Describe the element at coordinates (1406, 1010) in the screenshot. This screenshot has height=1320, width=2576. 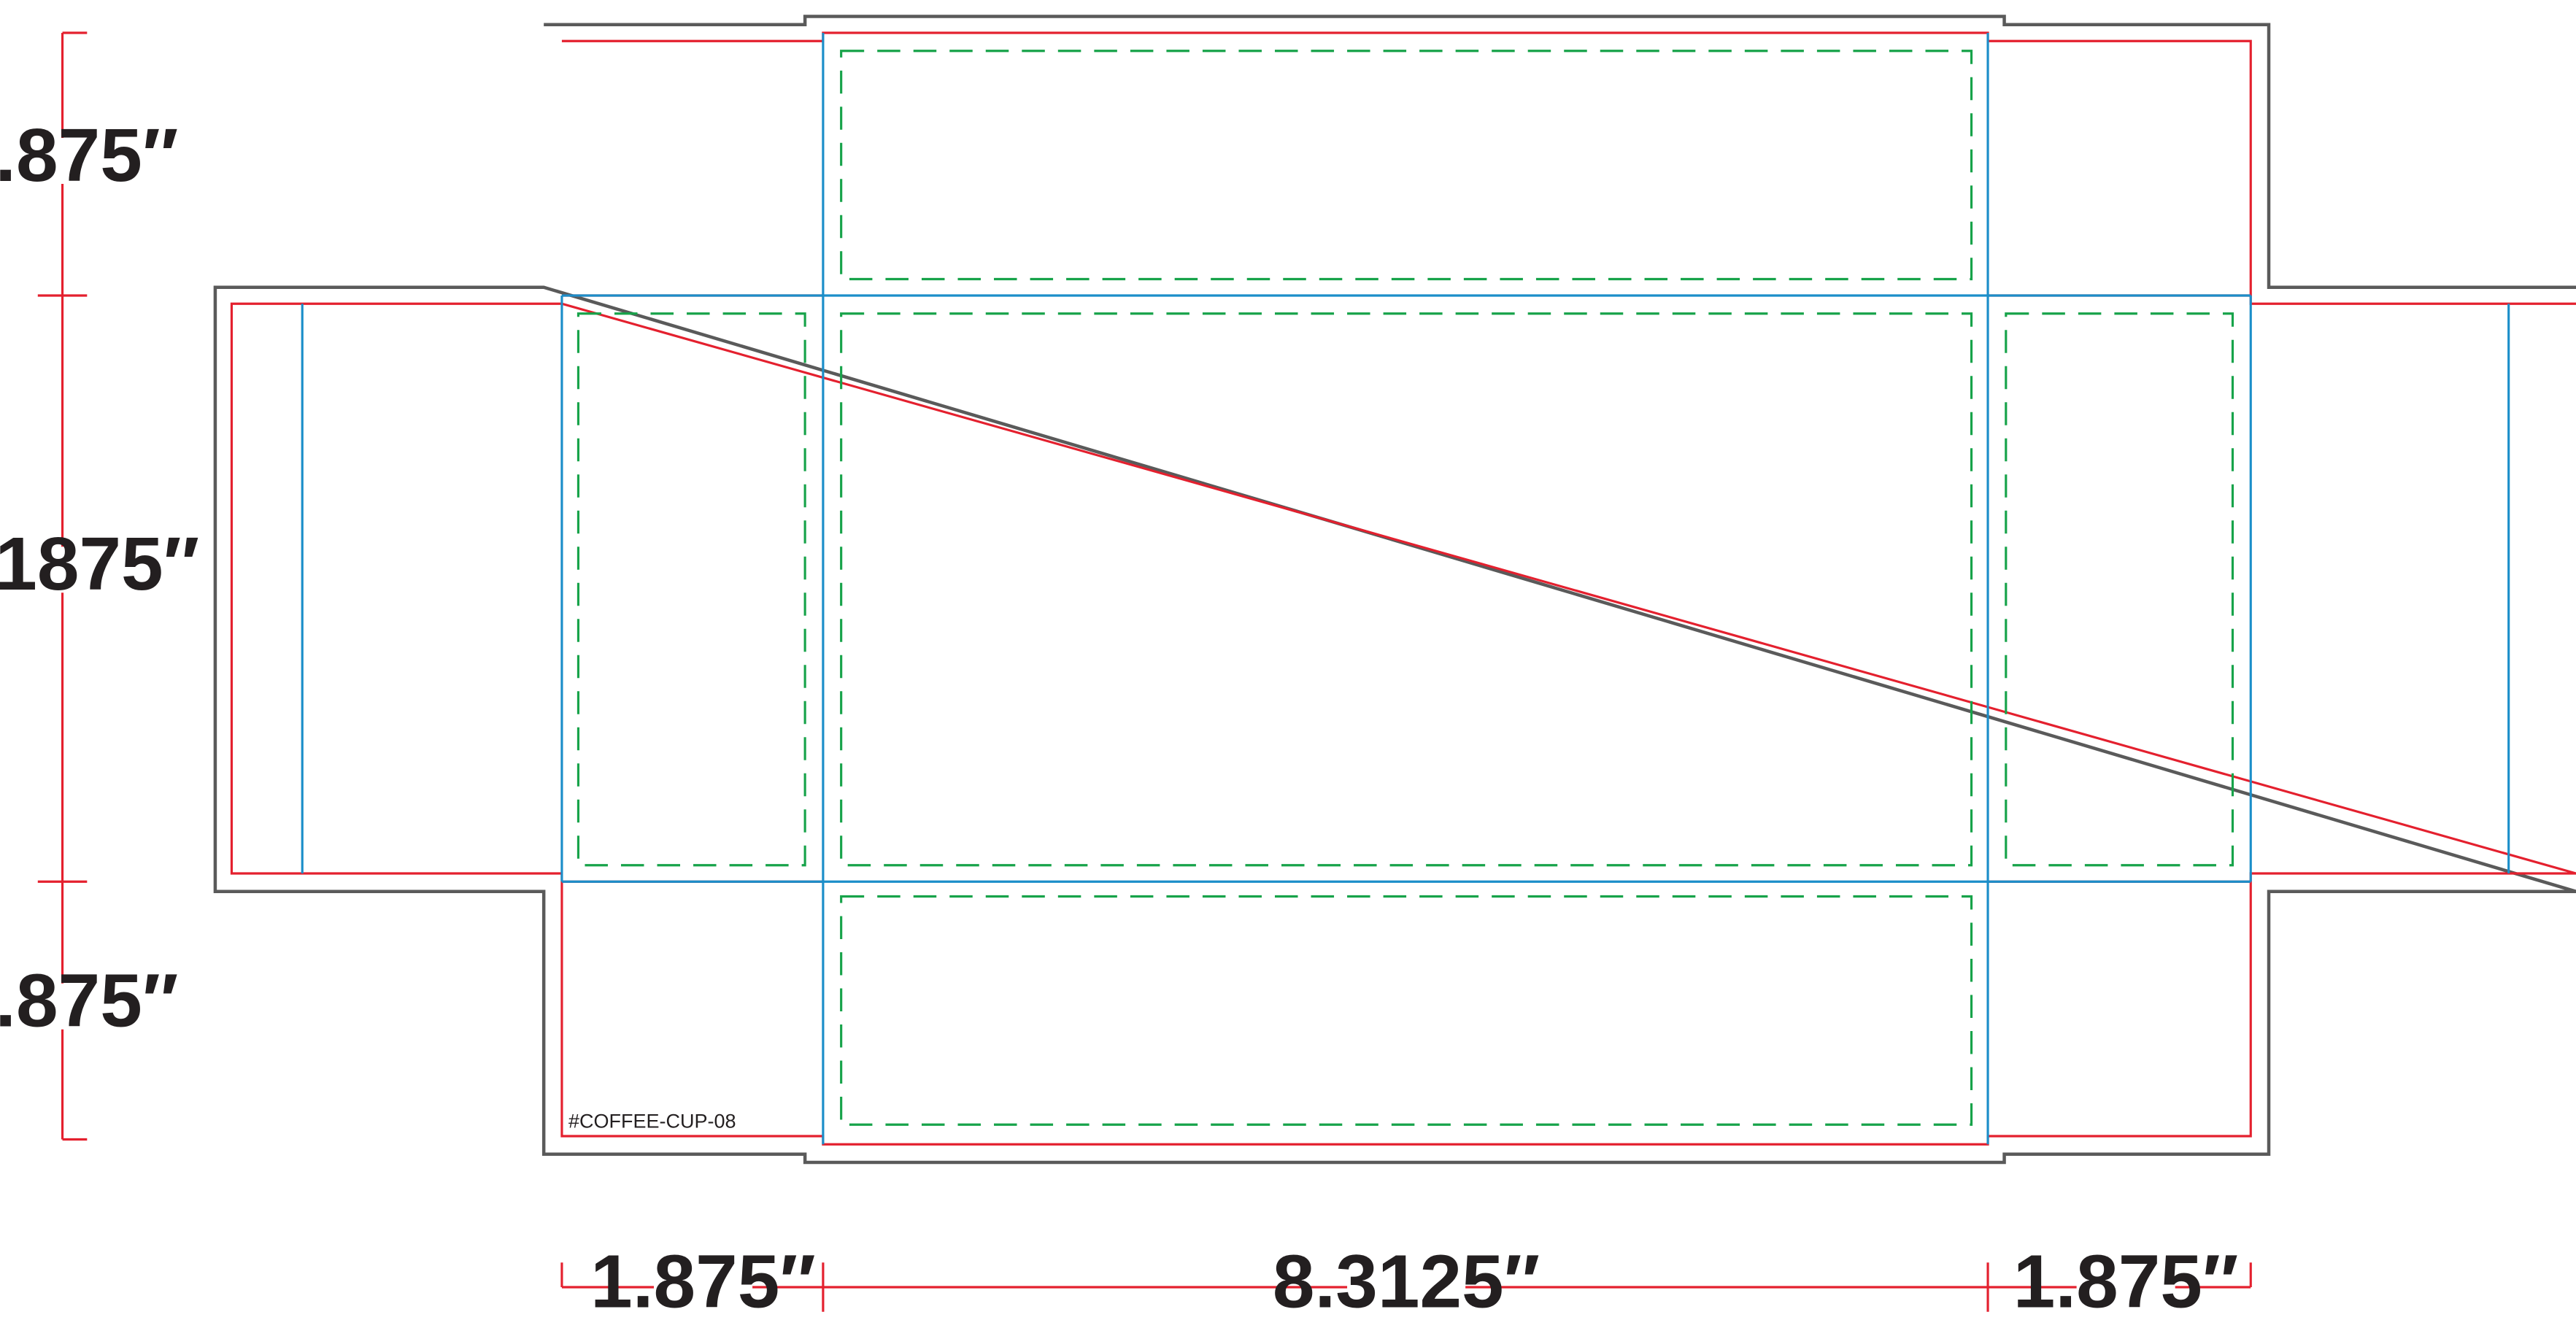
I see `safe-area-bottom-panel` at that location.